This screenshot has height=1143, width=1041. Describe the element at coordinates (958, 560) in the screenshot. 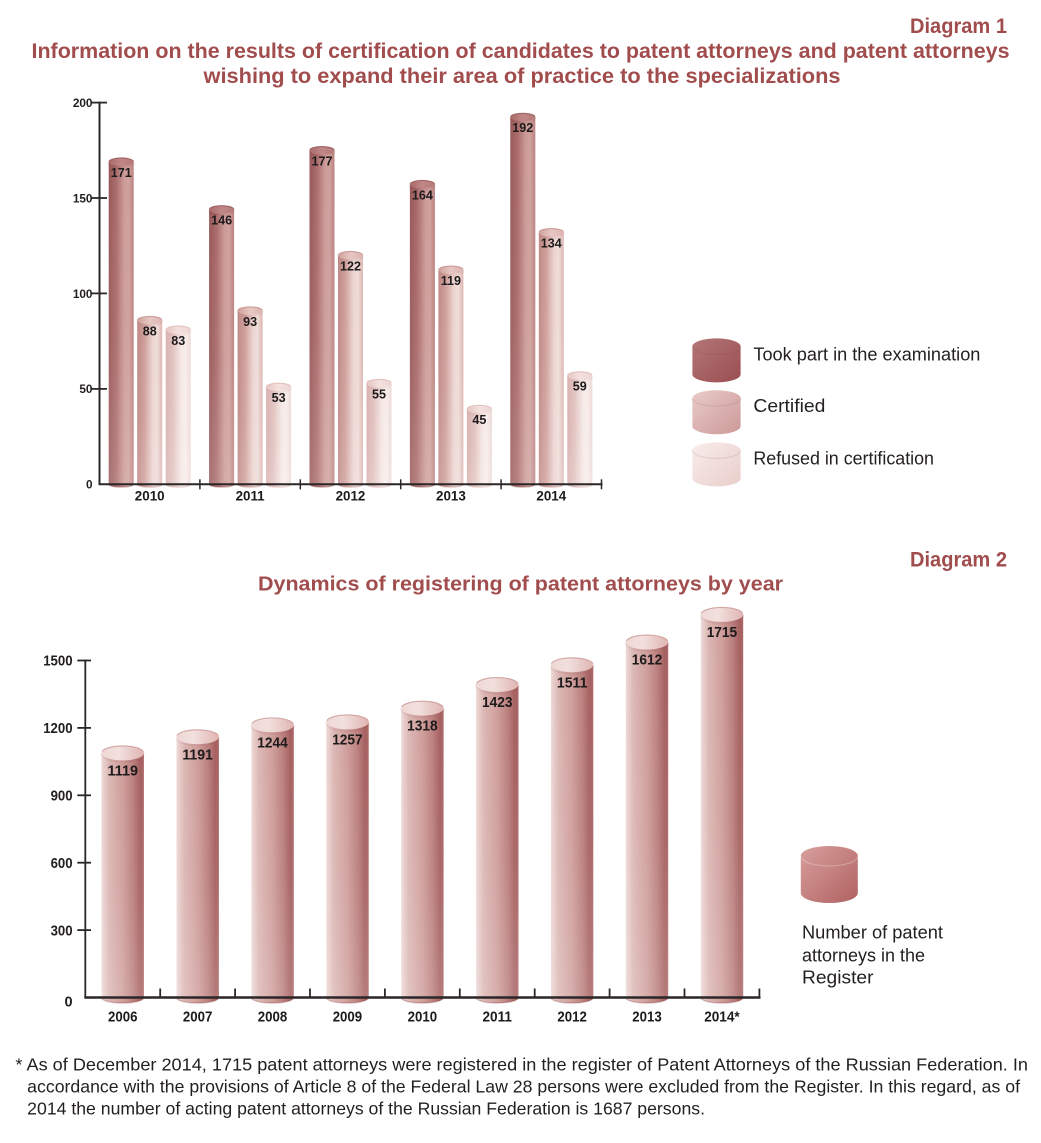

I see `svg-text: Diagram 2` at that location.